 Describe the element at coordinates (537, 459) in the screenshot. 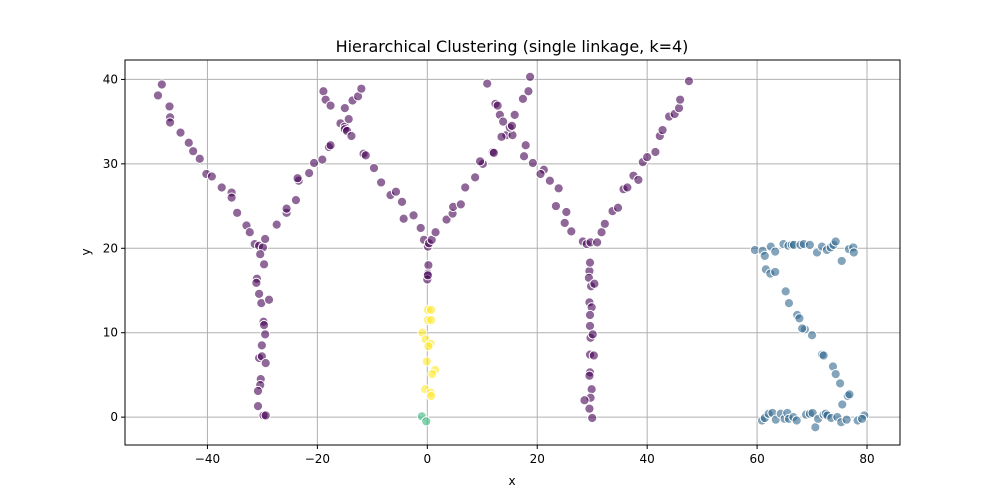

I see `x-tick-label: 20` at that location.